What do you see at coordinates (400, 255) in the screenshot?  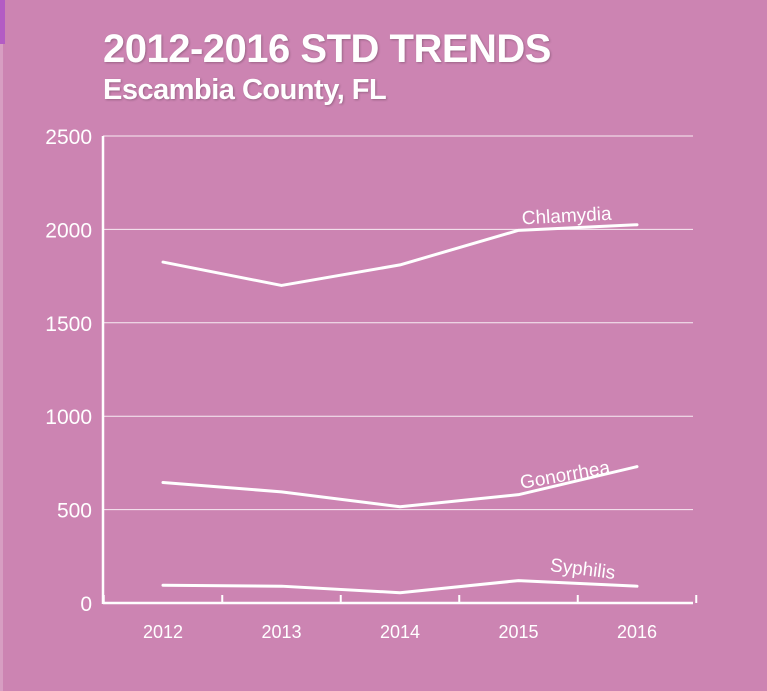 I see `series-line-chlamydia` at bounding box center [400, 255].